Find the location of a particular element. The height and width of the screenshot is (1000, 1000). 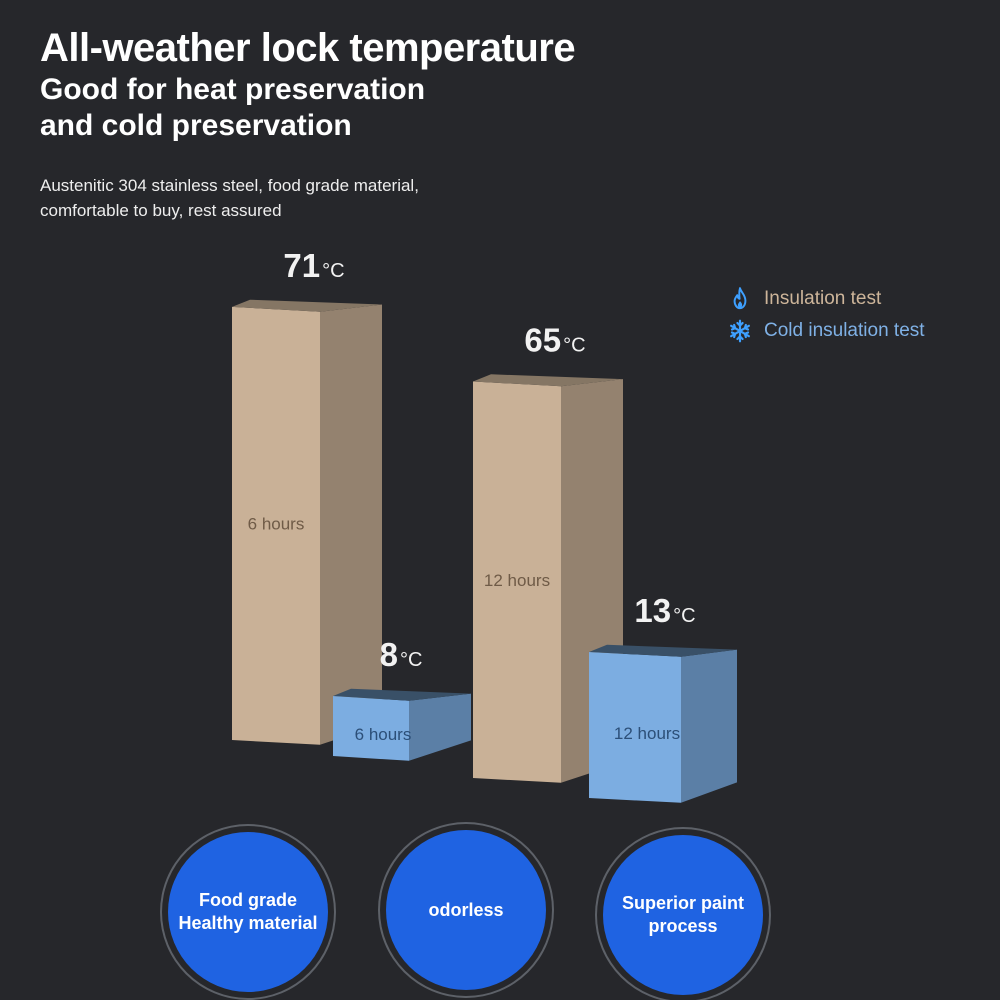

feature-superior-paint-line-2: process is located at coordinates (683, 926).